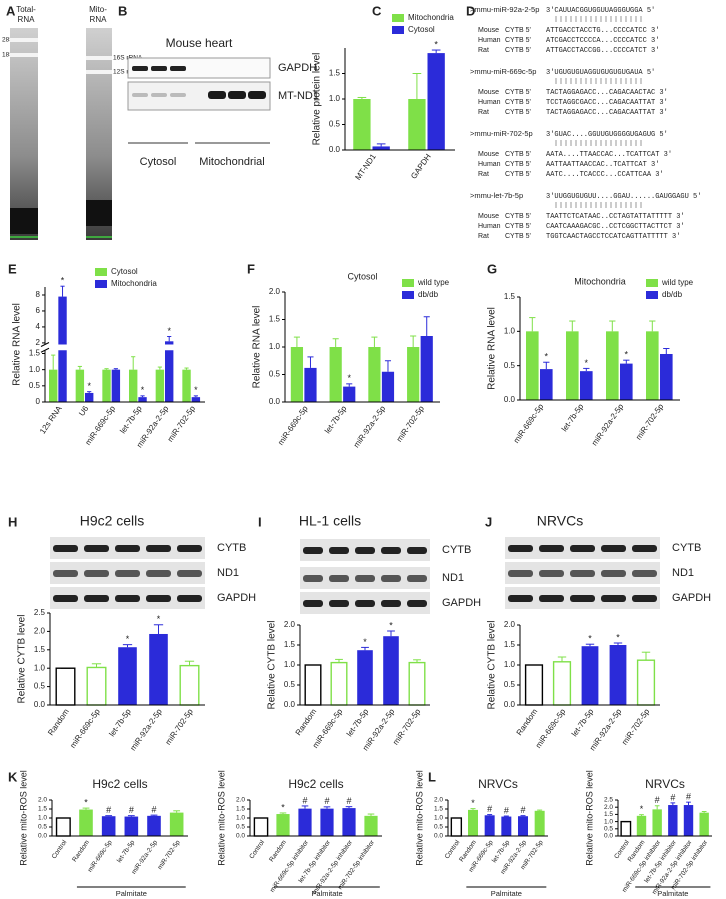 The width and height of the screenshot is (726, 899). What do you see at coordinates (470, 10) in the screenshot?
I see `panel-letter: D` at bounding box center [470, 10].